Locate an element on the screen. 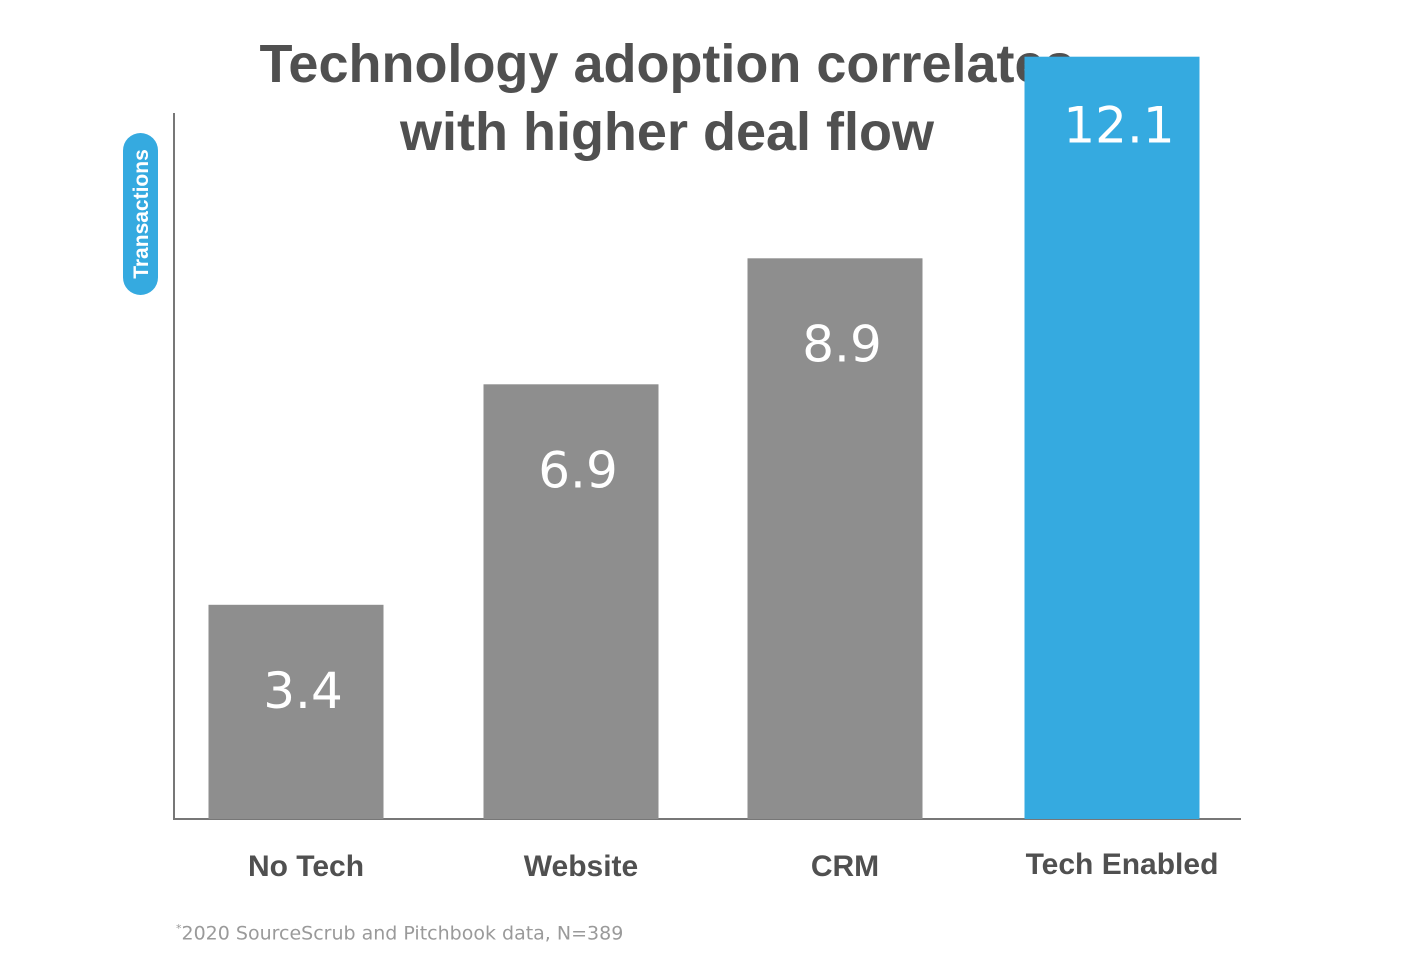  chart-title-line-2: with higher deal flow is located at coordinates (666, 132).